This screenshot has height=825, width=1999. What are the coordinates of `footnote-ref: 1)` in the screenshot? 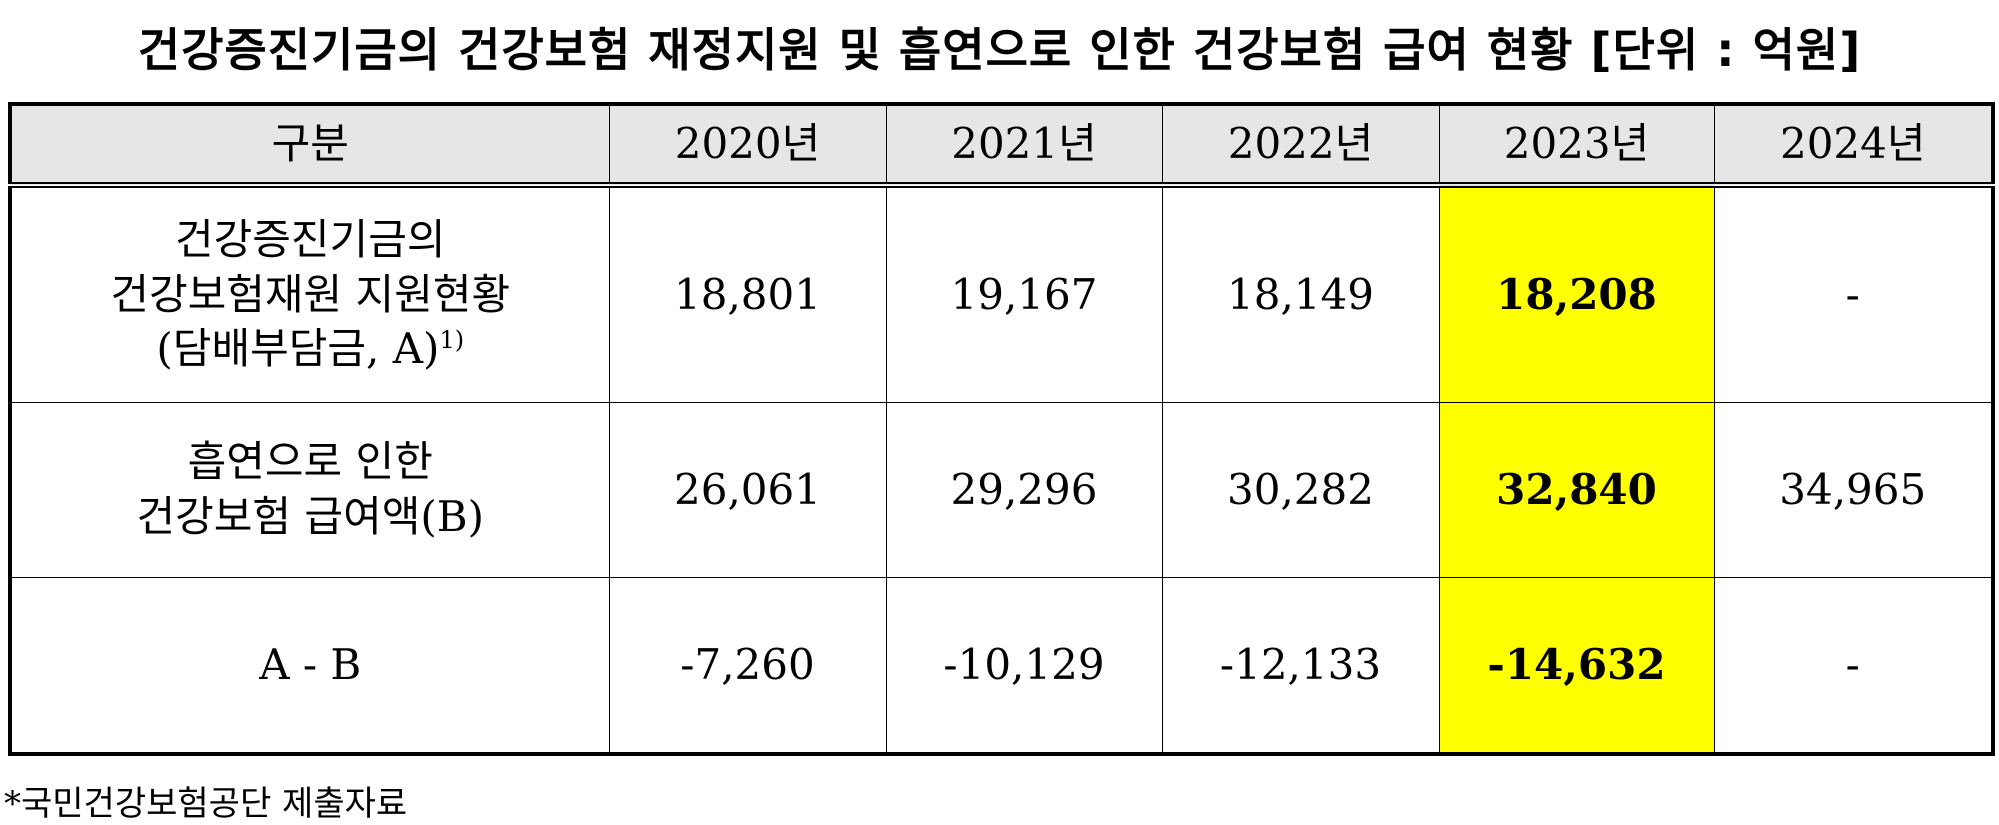 It's located at (452, 340).